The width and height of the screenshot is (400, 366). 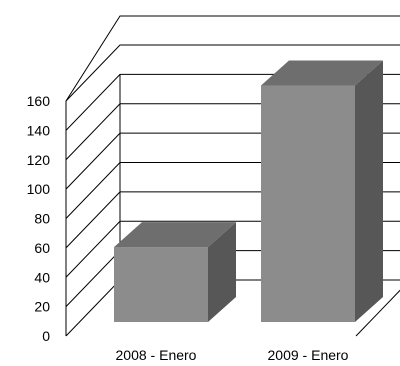 I want to click on y-tick-label-60: 60, so click(x=42, y=248).